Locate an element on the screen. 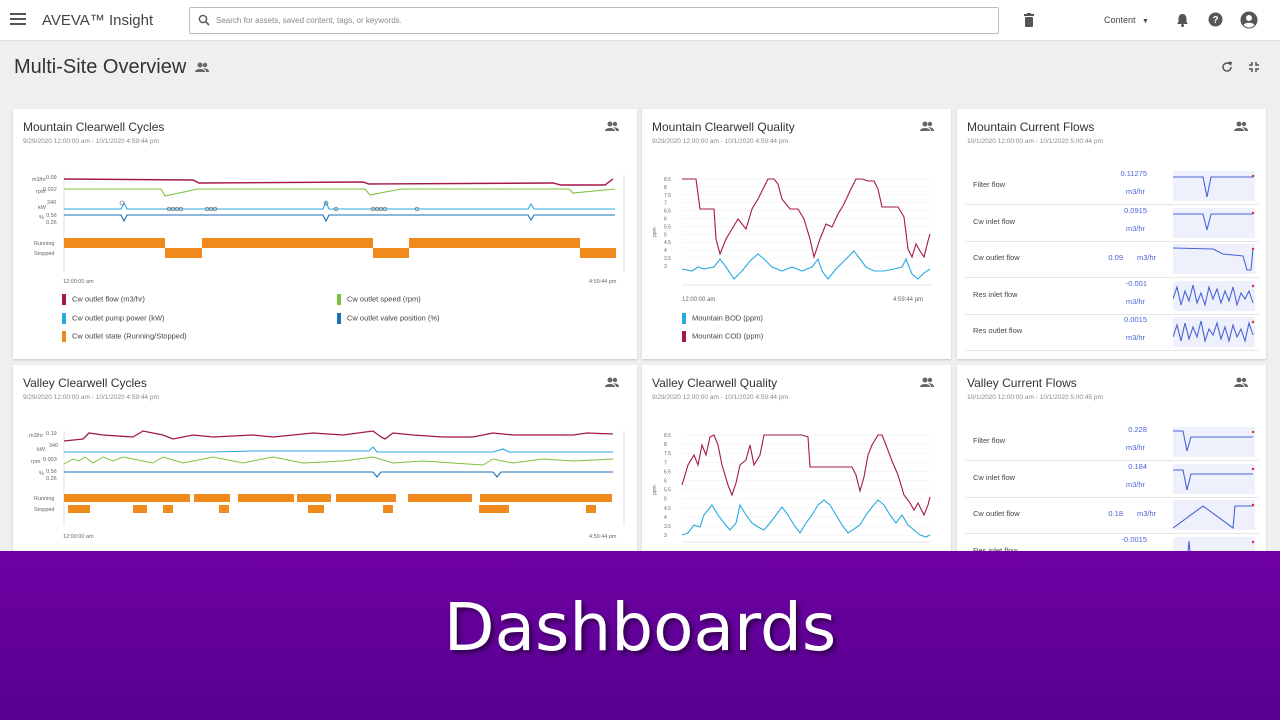 The image size is (1280, 720). flow-row: Filter flow 0.228 m3/hr is located at coordinates (1112, 442).